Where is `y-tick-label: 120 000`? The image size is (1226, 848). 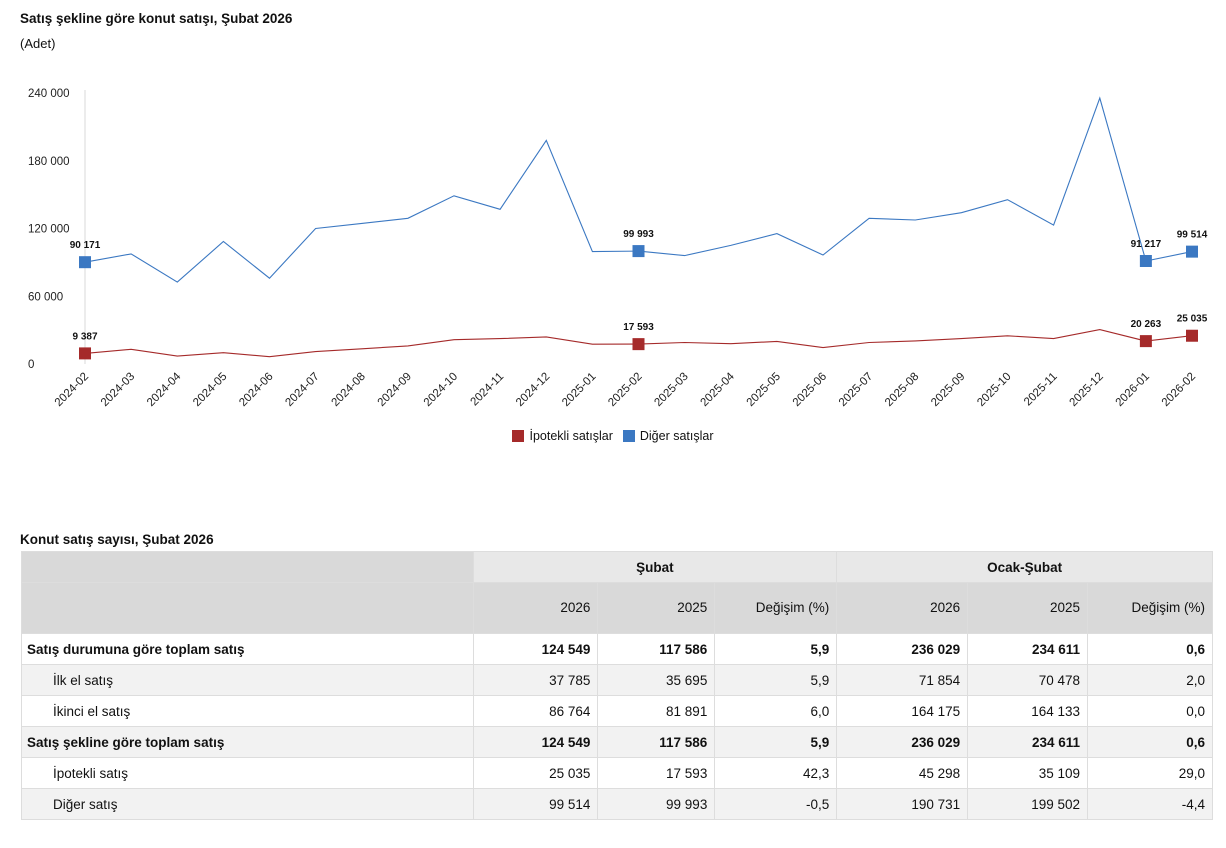
y-tick-label: 120 000 is located at coordinates (49, 230).